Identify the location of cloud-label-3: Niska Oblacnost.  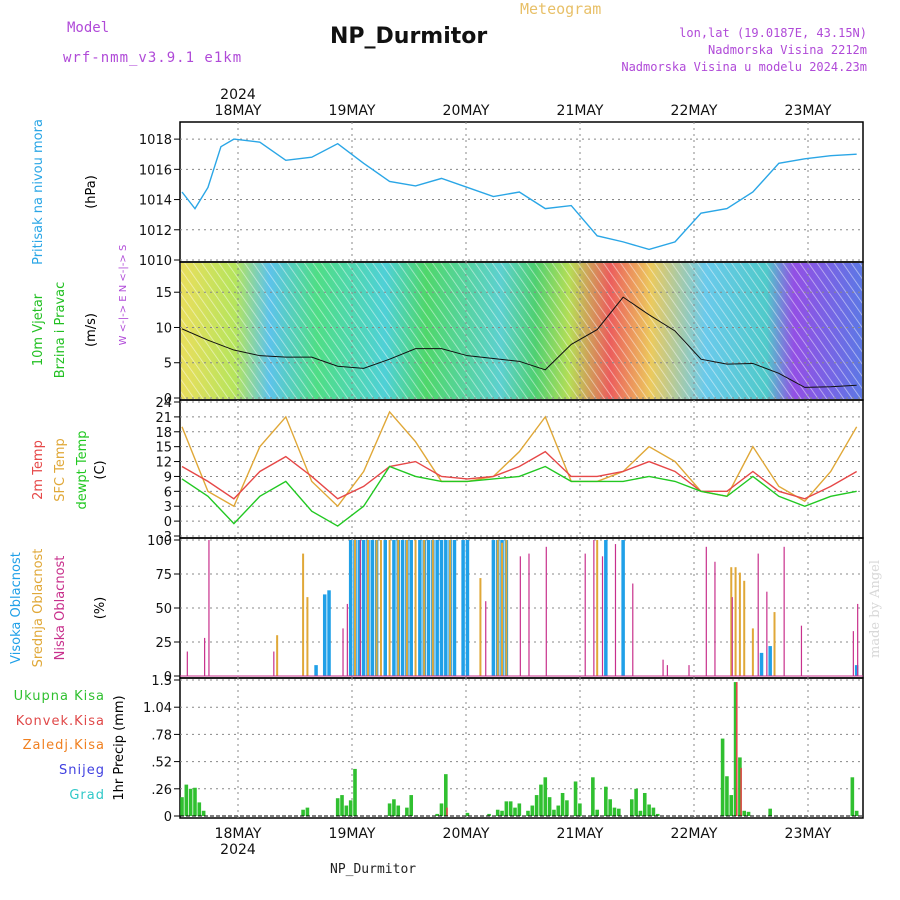
(60, 608).